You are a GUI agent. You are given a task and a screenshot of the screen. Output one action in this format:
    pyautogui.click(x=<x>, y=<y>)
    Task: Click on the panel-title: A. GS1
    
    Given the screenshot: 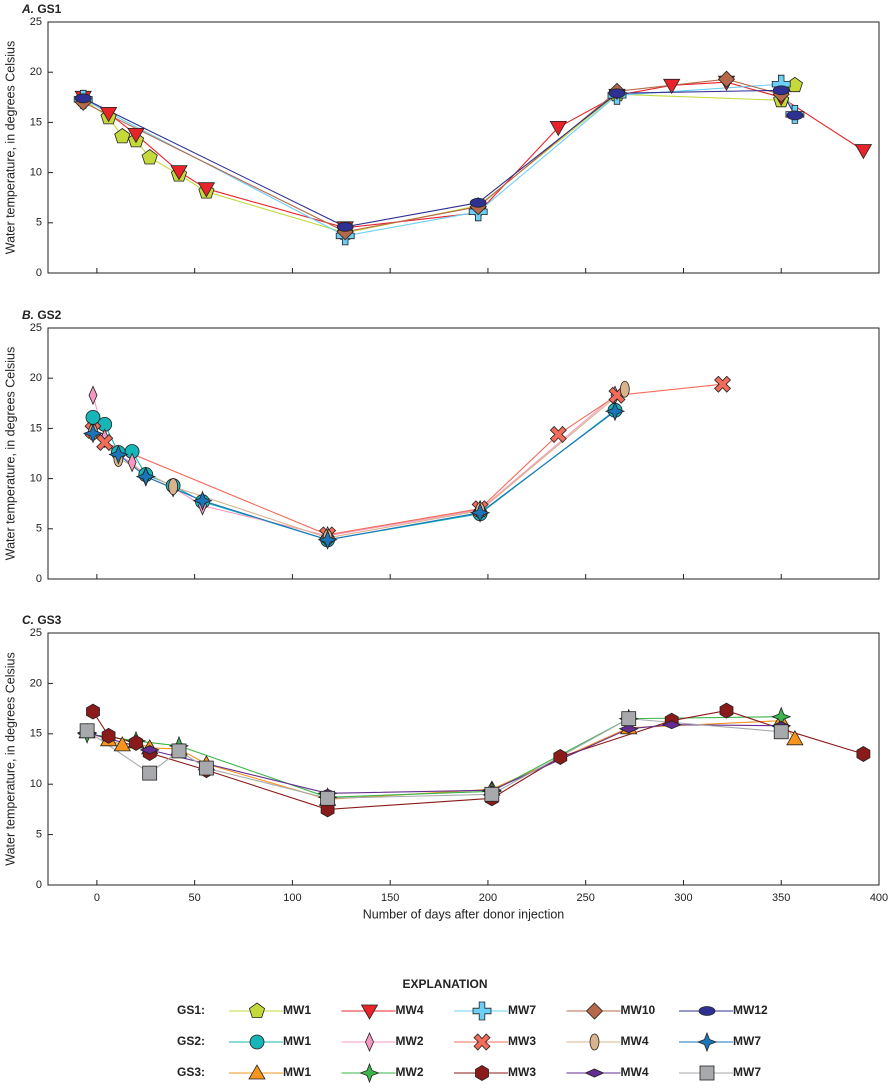 What is the action you would take?
    pyautogui.click(x=41, y=9)
    